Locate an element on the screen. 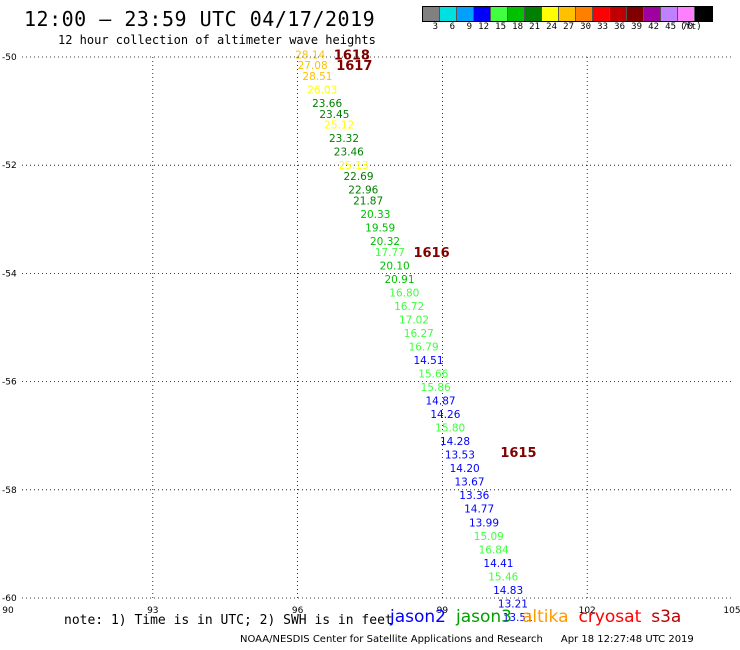 Image resolution: width=740 pixels, height=650 pixels. swh-point-label: 17.77 is located at coordinates (390, 253).